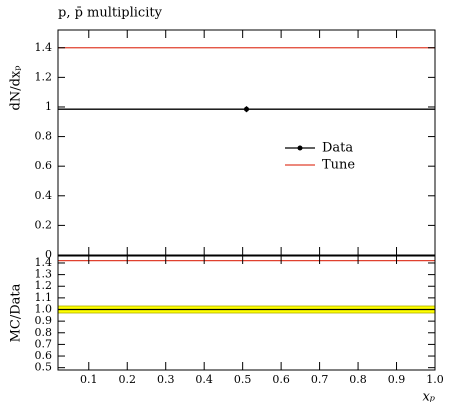 The height and width of the screenshot is (407, 450). What do you see at coordinates (338, 165) in the screenshot?
I see `legend-label: Tune` at bounding box center [338, 165].